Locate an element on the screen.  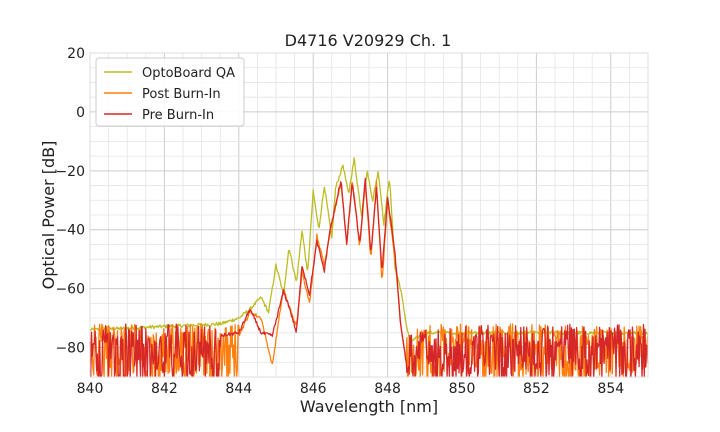
y-tick-label: −20 is located at coordinates (70, 172).